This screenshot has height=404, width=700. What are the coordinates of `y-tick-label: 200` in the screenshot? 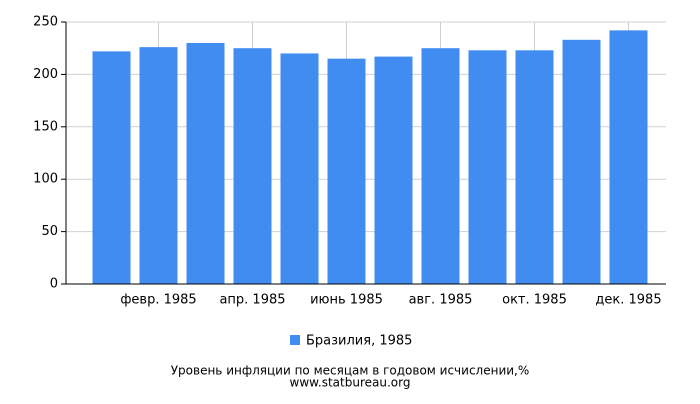 It's located at (45, 74).